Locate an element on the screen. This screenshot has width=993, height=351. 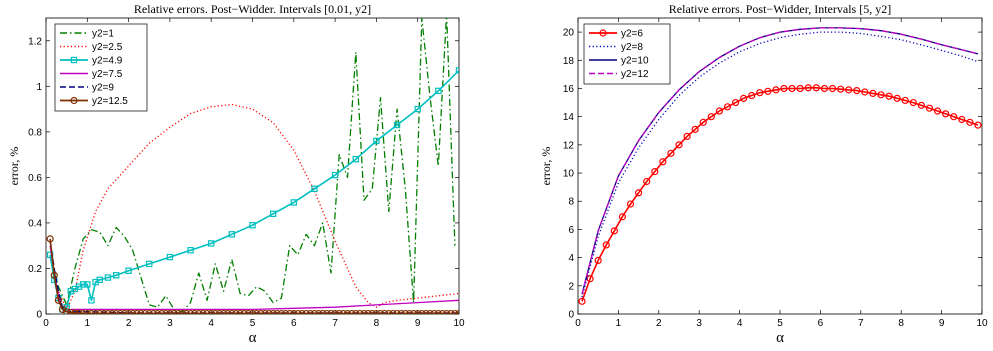
left-chart-x-axis-label: α is located at coordinates (253, 338).